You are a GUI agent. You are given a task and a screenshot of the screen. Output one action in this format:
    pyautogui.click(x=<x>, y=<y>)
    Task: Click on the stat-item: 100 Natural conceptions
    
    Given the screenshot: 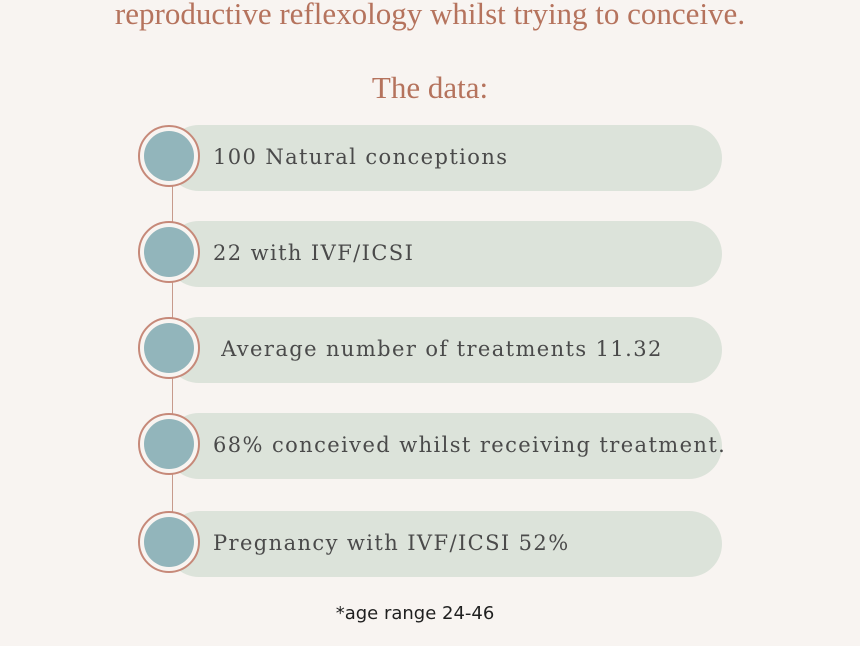 What is the action you would take?
    pyautogui.click(x=433, y=158)
    